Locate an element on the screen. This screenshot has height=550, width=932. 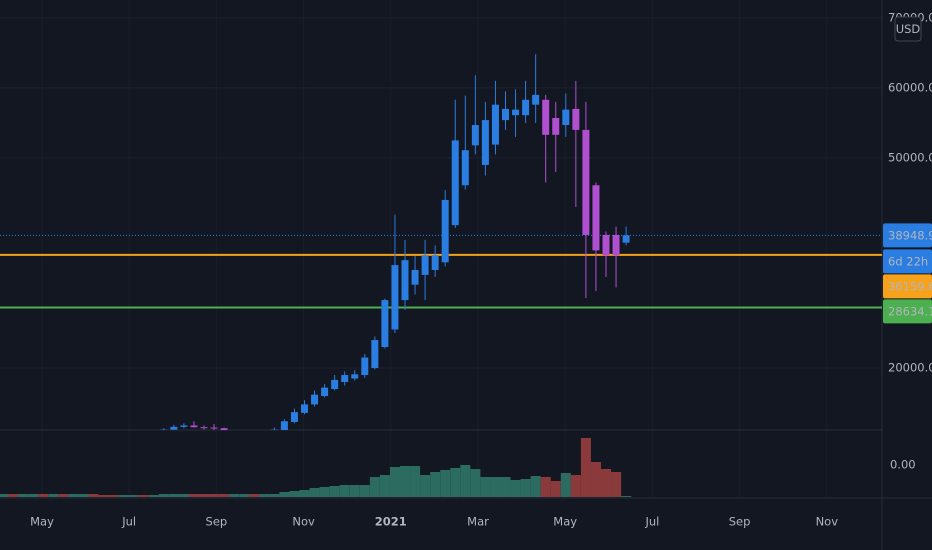
price-lines is located at coordinates (441, 271).